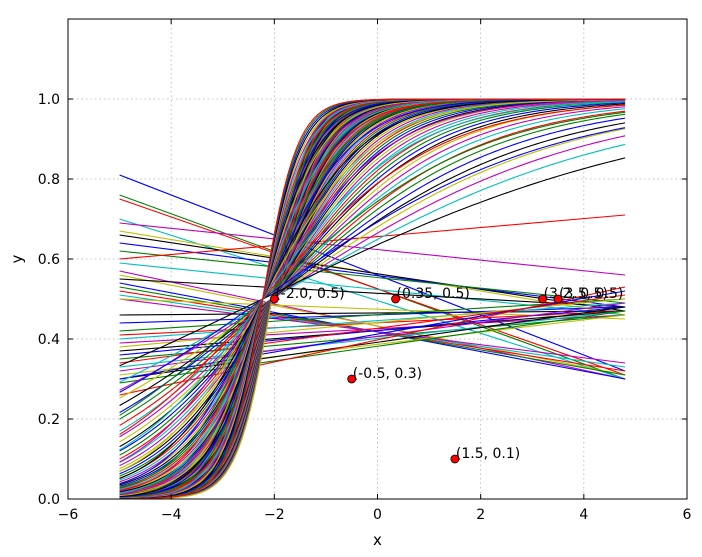 The width and height of the screenshot is (702, 557). Describe the element at coordinates (377, 540) in the screenshot. I see `x-axis-label: x` at that location.